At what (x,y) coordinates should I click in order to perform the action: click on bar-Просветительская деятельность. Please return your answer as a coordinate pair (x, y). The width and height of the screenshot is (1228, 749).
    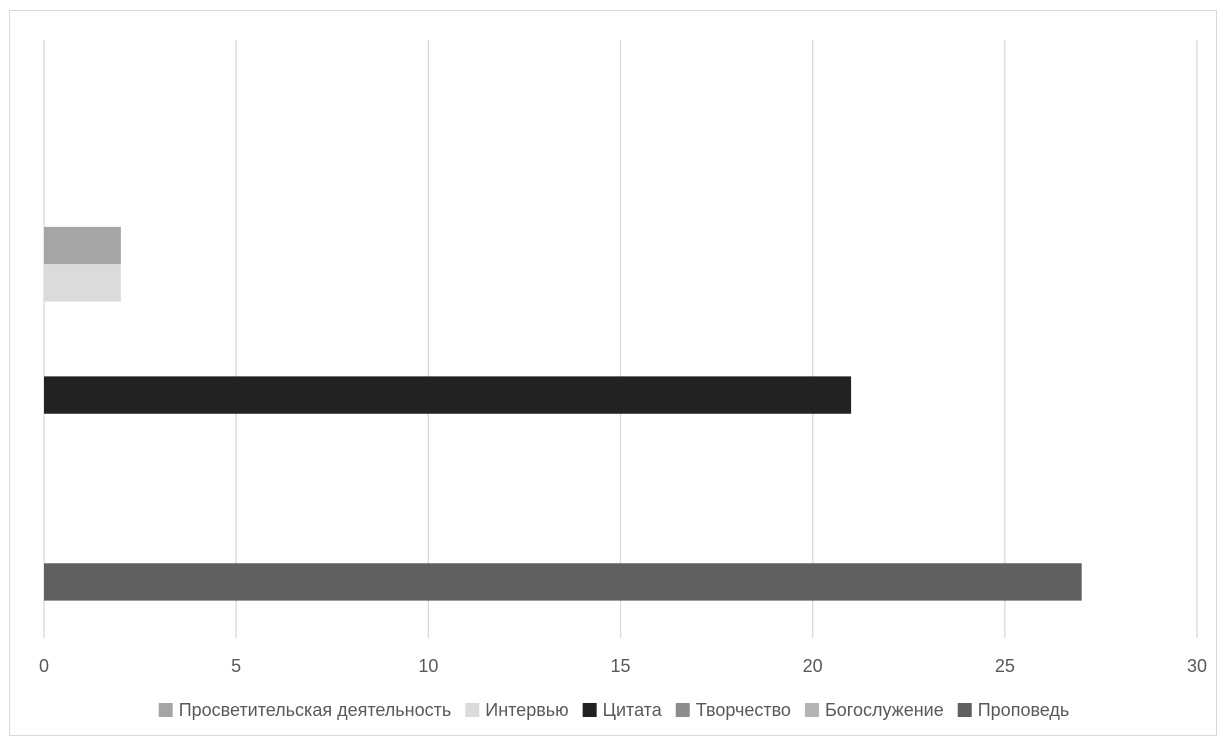
    Looking at the image, I should click on (82, 245).